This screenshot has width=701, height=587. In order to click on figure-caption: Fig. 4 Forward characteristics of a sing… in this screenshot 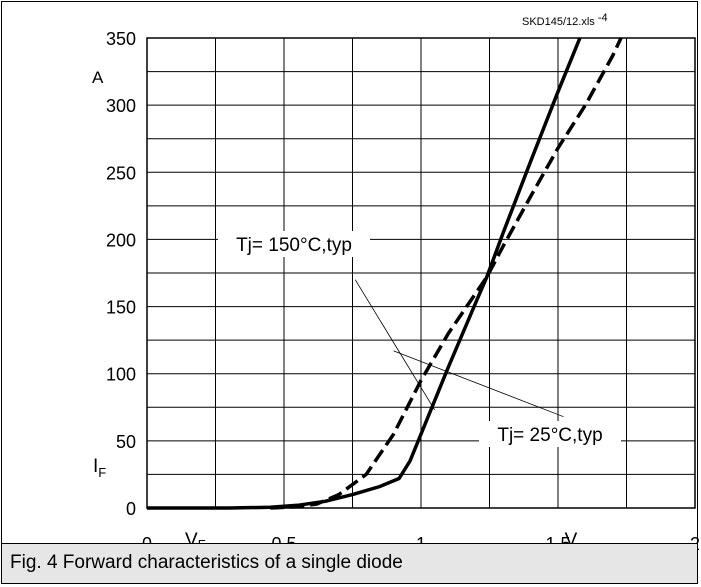, I will do `click(206, 562)`.